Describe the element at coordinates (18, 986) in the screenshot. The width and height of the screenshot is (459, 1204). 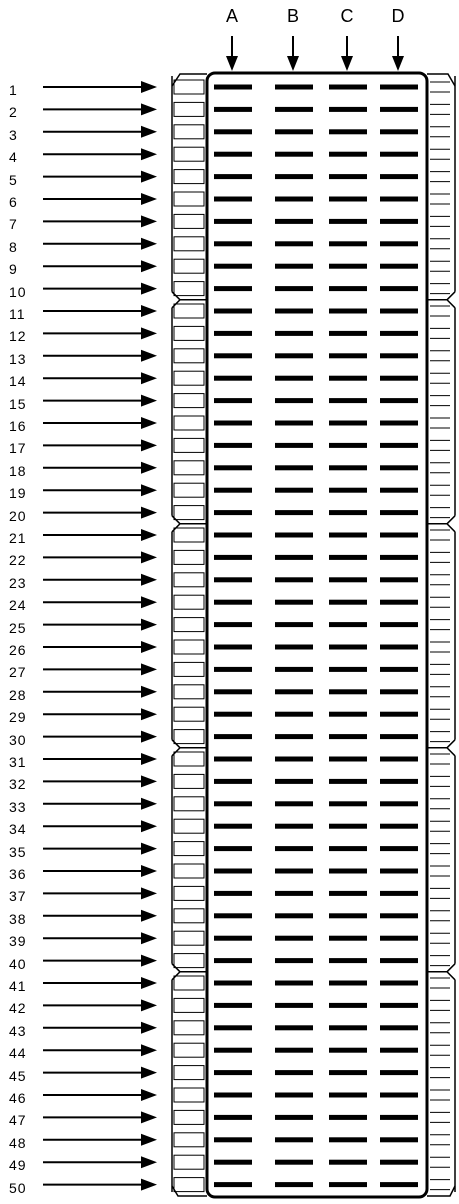
I see `row-label: 41` at that location.